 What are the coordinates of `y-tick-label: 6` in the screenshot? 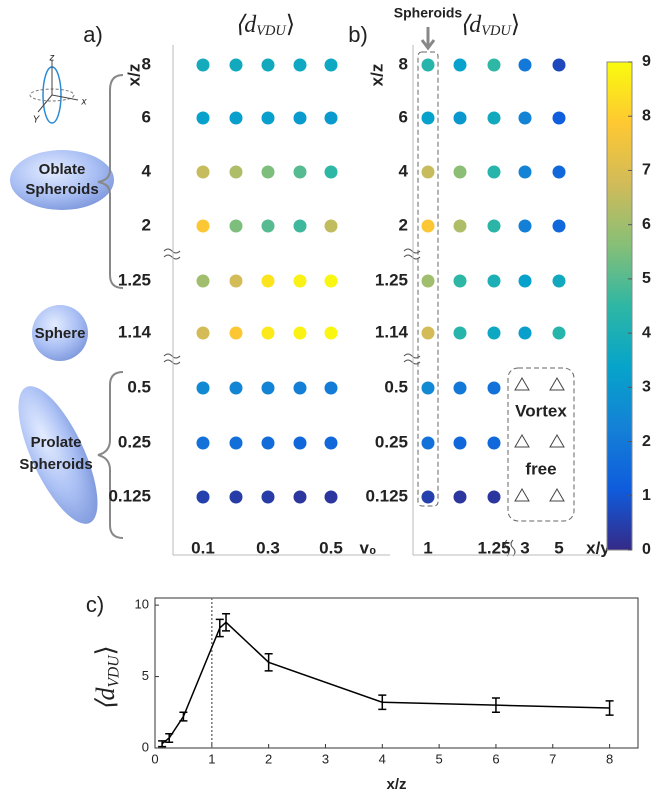 It's located at (403, 116).